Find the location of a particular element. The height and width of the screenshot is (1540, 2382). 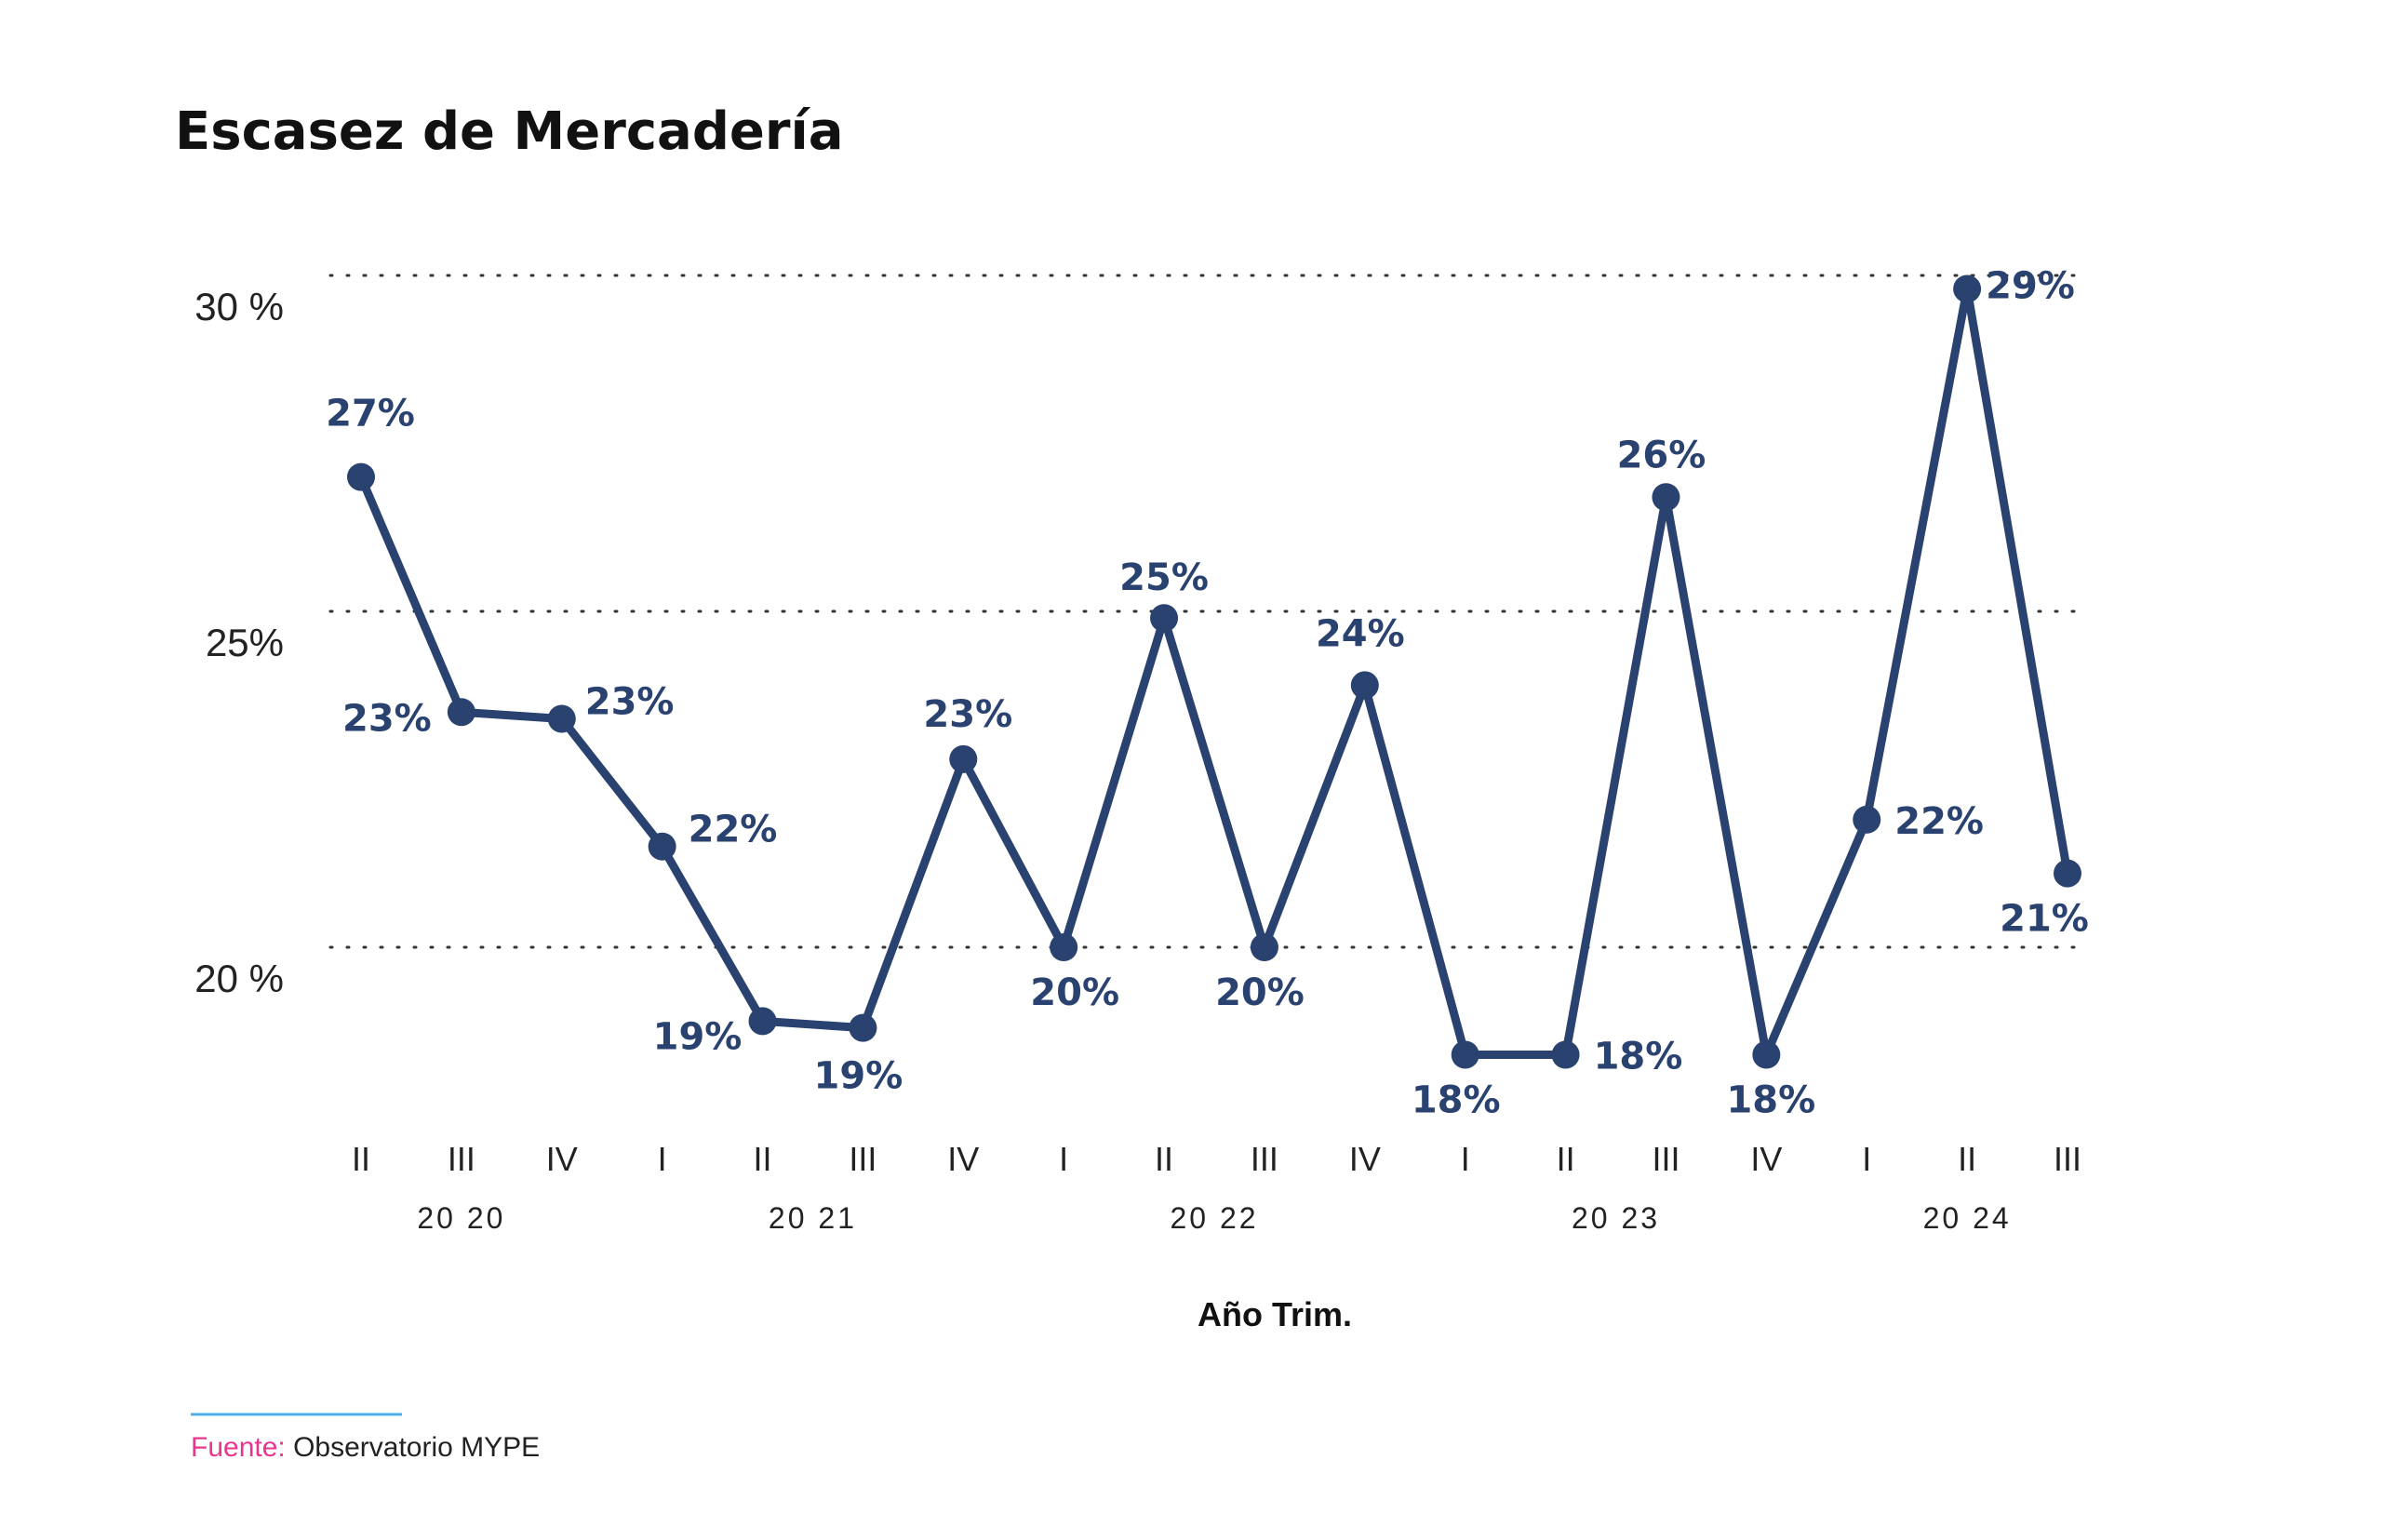

year-label: 20 23 is located at coordinates (1616, 1218).